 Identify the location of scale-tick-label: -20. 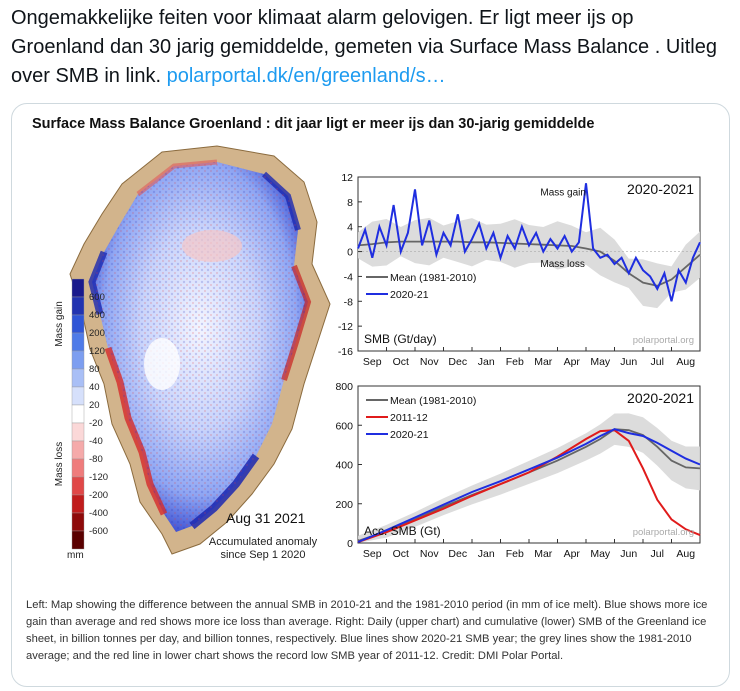
(96, 423).